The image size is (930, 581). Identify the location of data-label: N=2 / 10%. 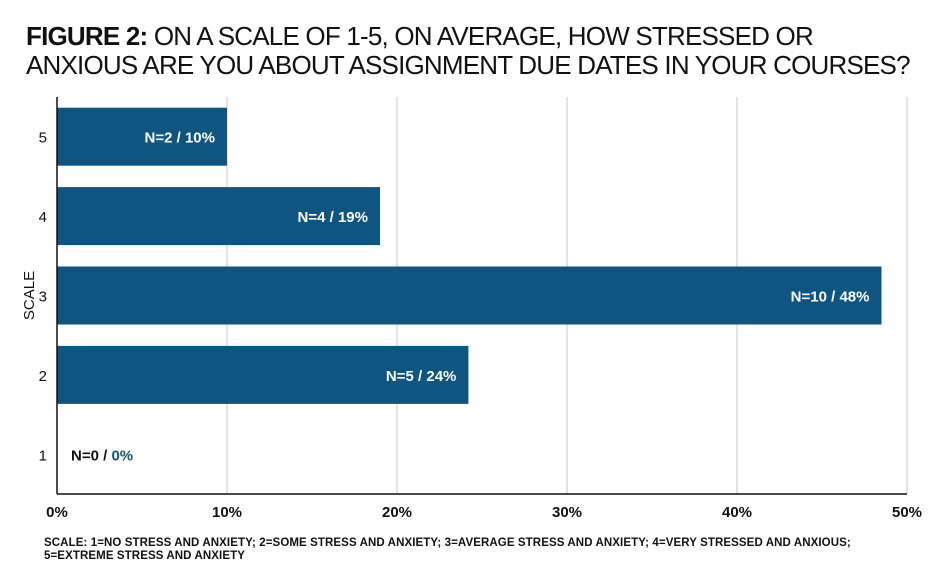
(180, 138).